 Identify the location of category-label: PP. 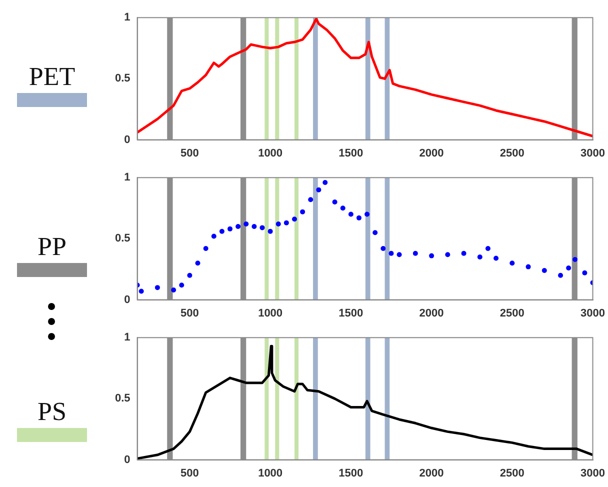
(52, 246).